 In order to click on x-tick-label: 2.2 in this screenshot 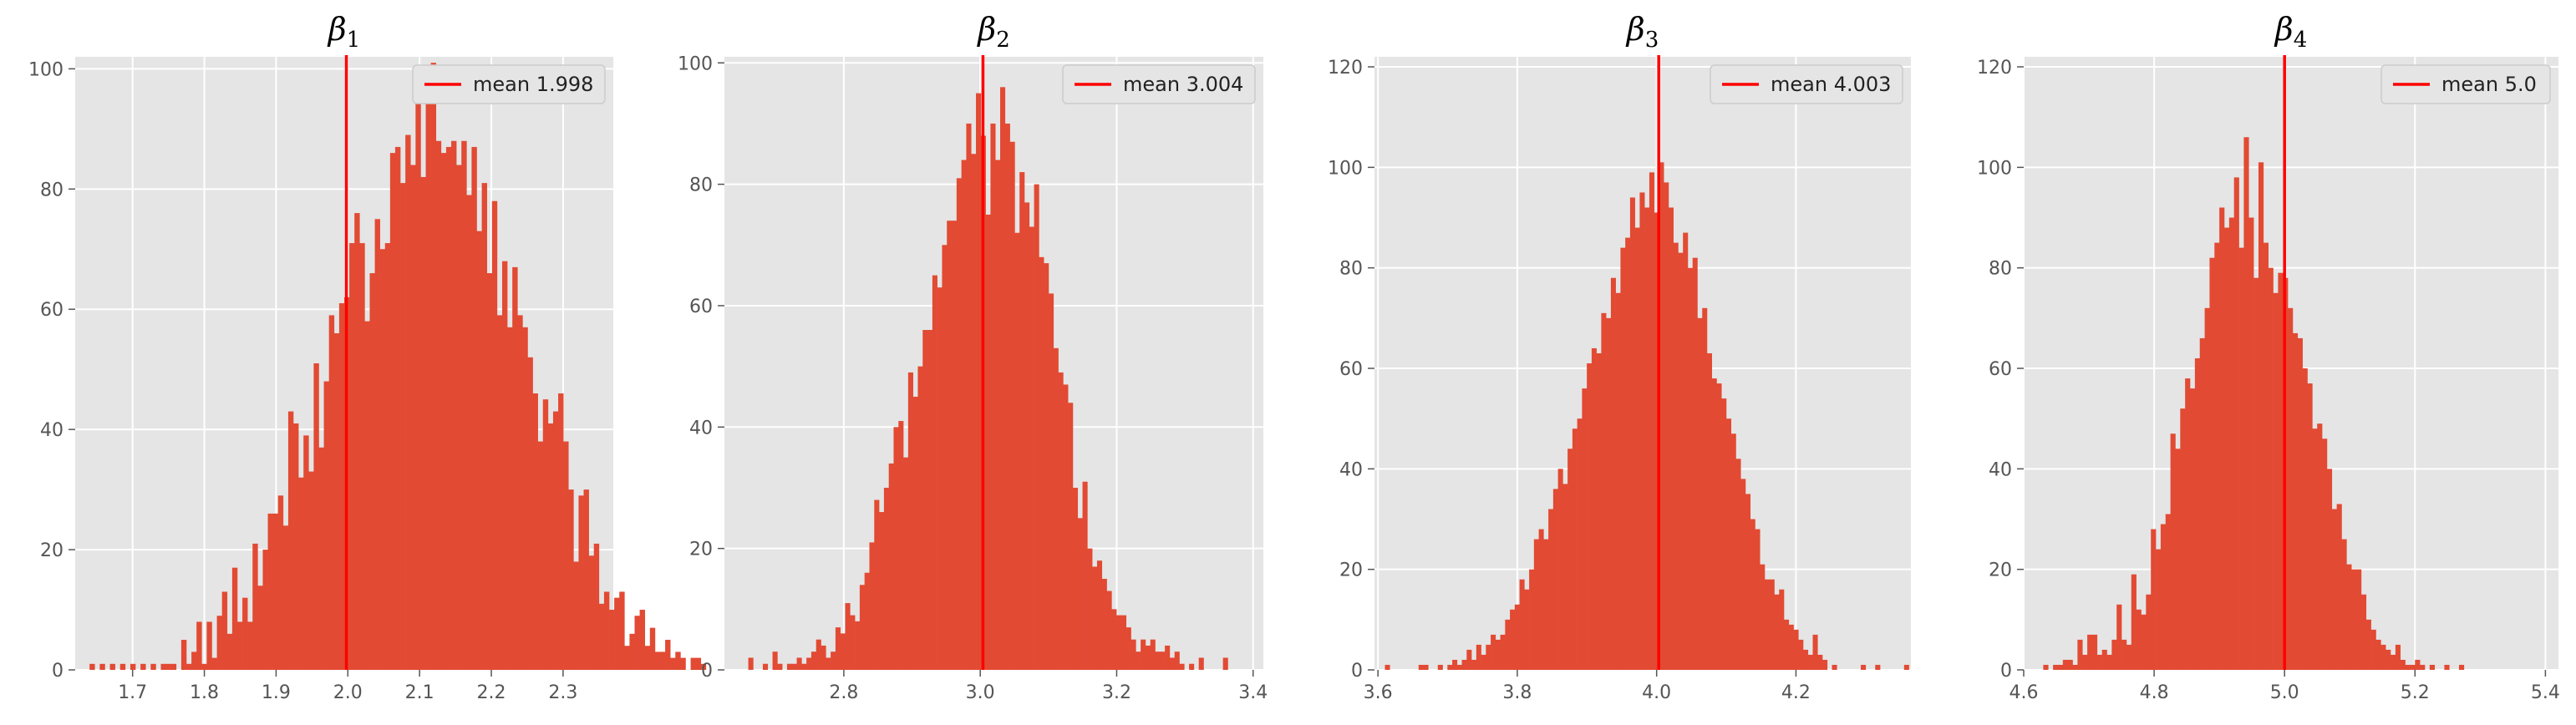, I will do `click(491, 692)`.